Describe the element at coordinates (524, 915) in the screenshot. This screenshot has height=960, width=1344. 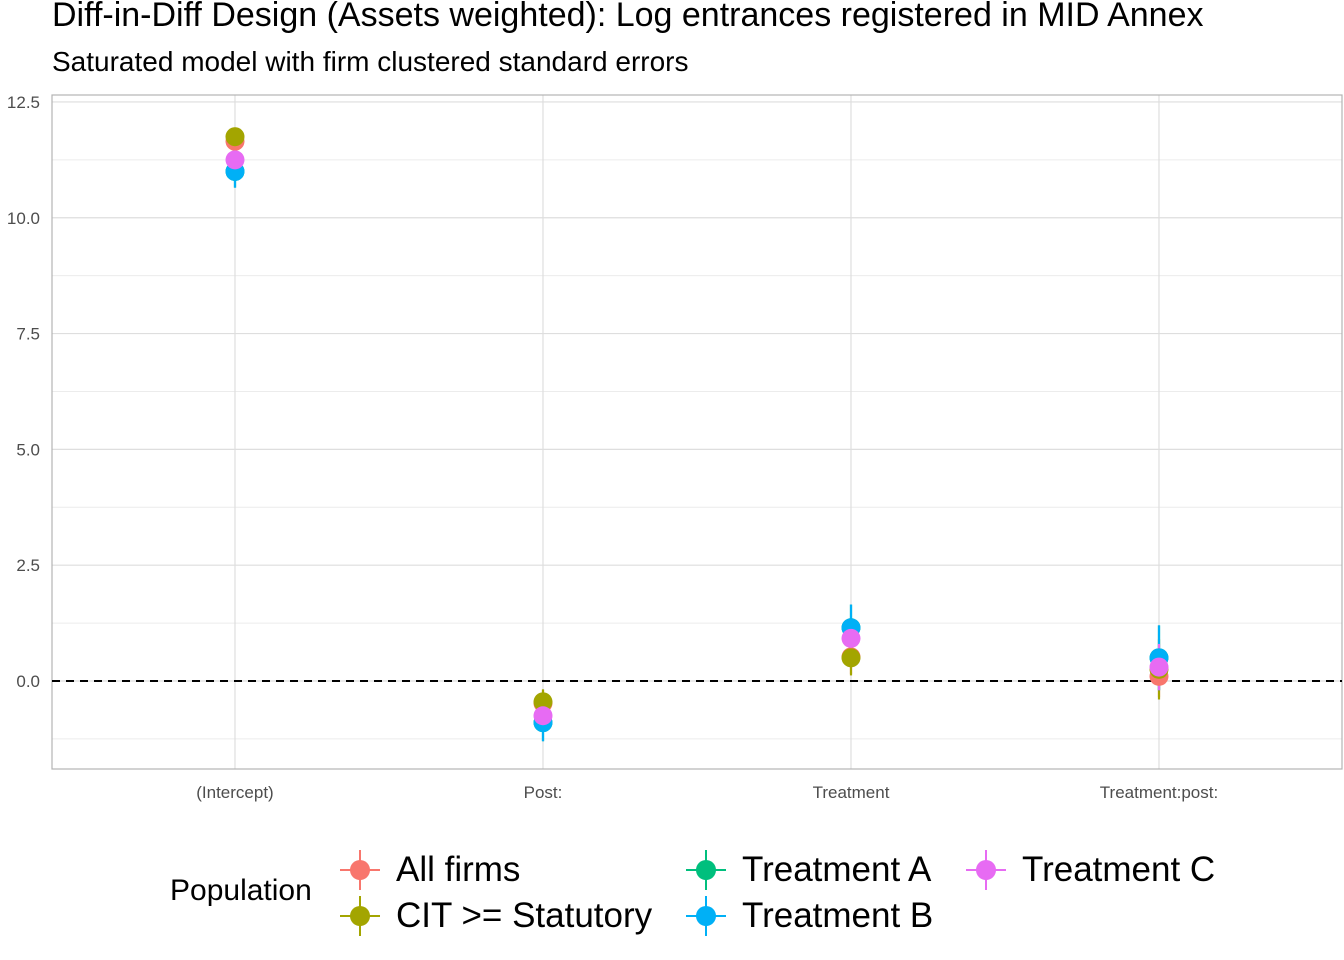
I see `legend-label: CIT >= Statutory` at that location.